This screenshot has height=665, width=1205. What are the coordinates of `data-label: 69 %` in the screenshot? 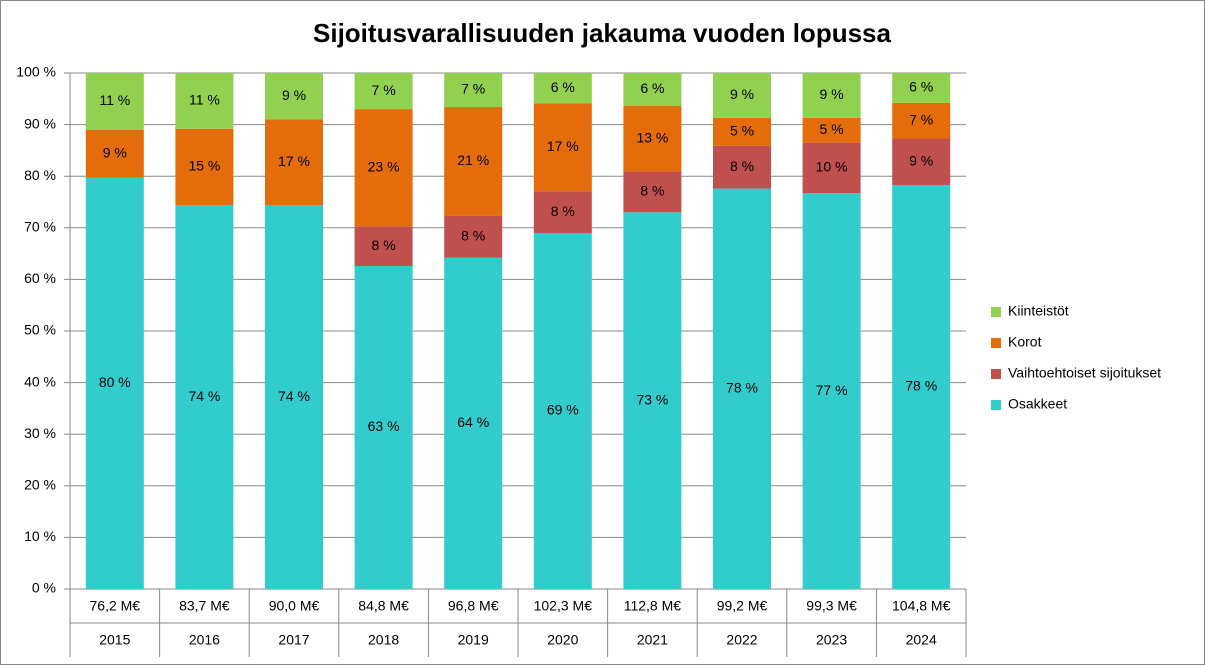 It's located at (563, 410).